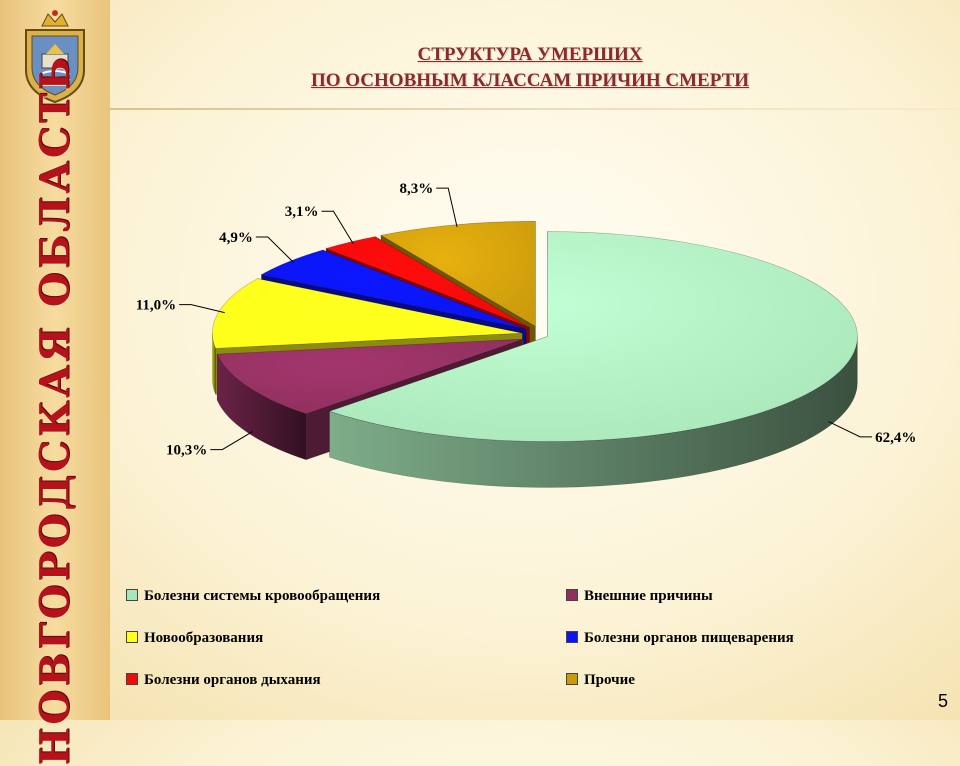  I want to click on legend-item-1: Внешние причины, so click(639, 596).